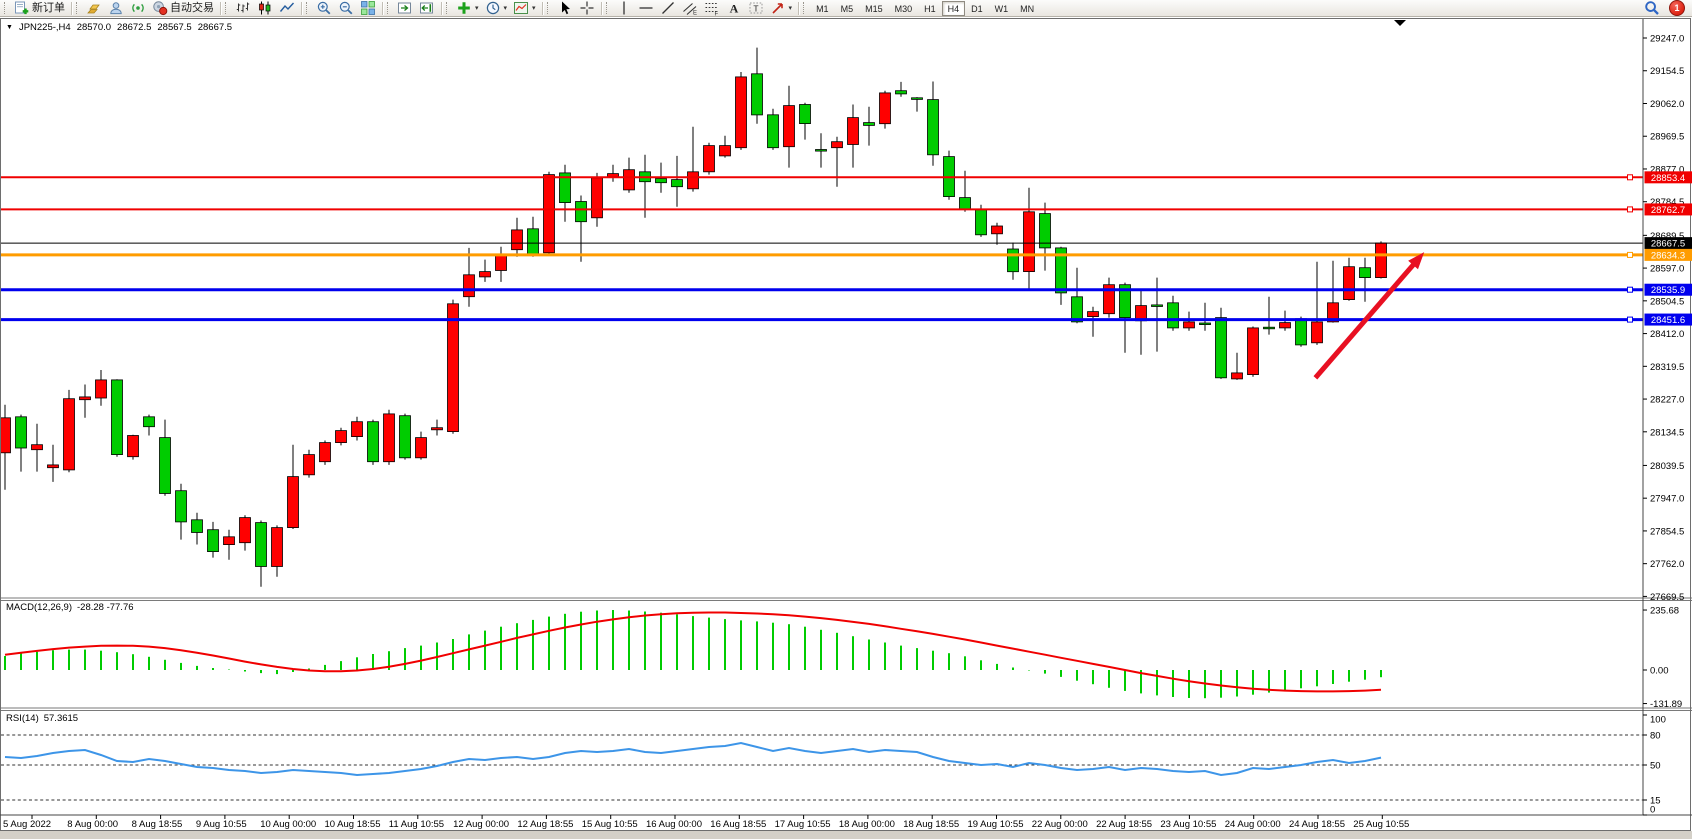 This screenshot has height=839, width=1692. Describe the element at coordinates (39, 8) in the screenshot. I see `new-order-button: 新订单` at that location.